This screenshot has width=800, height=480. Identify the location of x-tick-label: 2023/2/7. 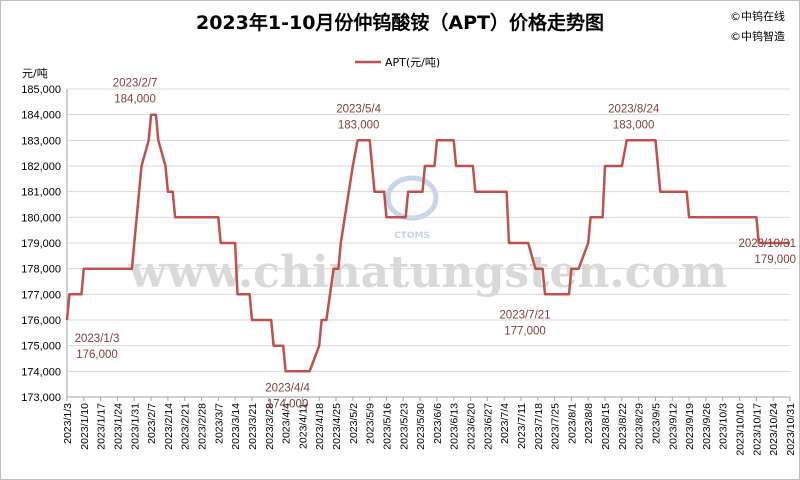
(152, 423).